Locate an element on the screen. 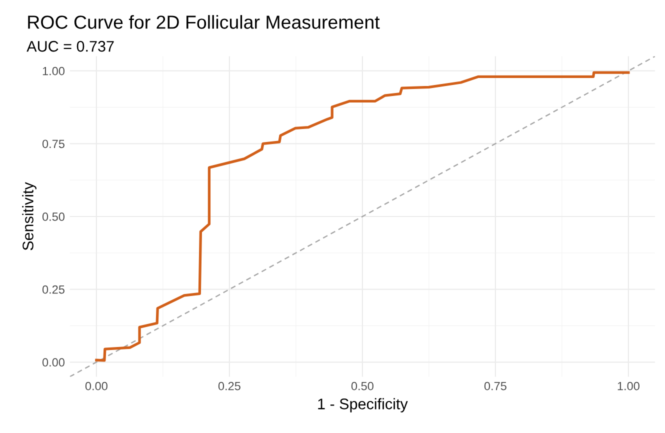 The image size is (665, 433). chart-title: ROC Curve for 2D Follicular Measurement is located at coordinates (204, 22).